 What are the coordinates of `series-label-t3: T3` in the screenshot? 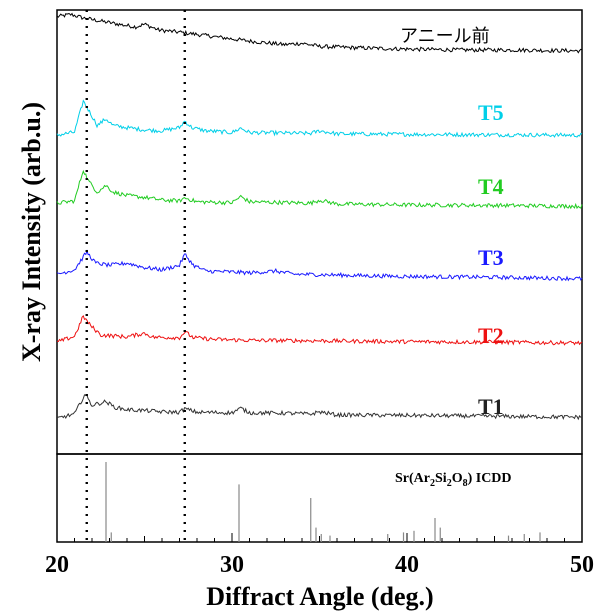 It's located at (491, 257).